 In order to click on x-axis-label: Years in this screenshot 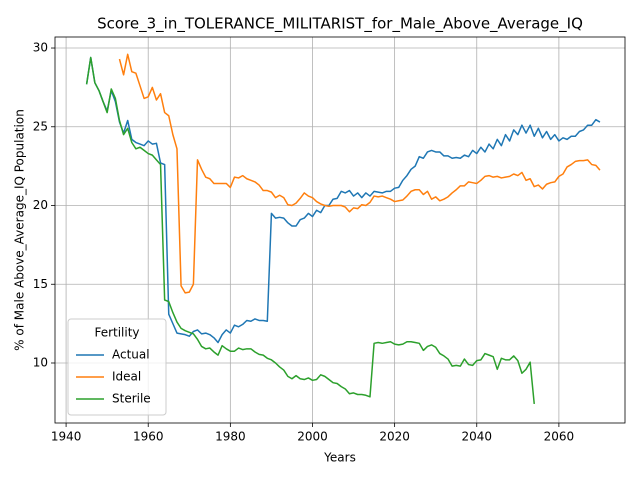, I will do `click(339, 458)`.